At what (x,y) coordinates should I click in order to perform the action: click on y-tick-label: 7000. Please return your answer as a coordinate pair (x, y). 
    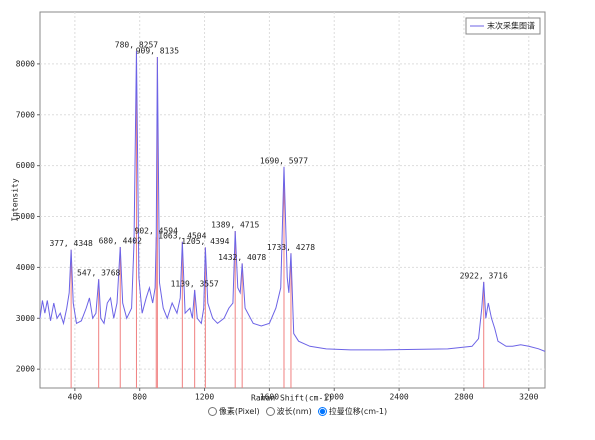
    Looking at the image, I should click on (25, 114).